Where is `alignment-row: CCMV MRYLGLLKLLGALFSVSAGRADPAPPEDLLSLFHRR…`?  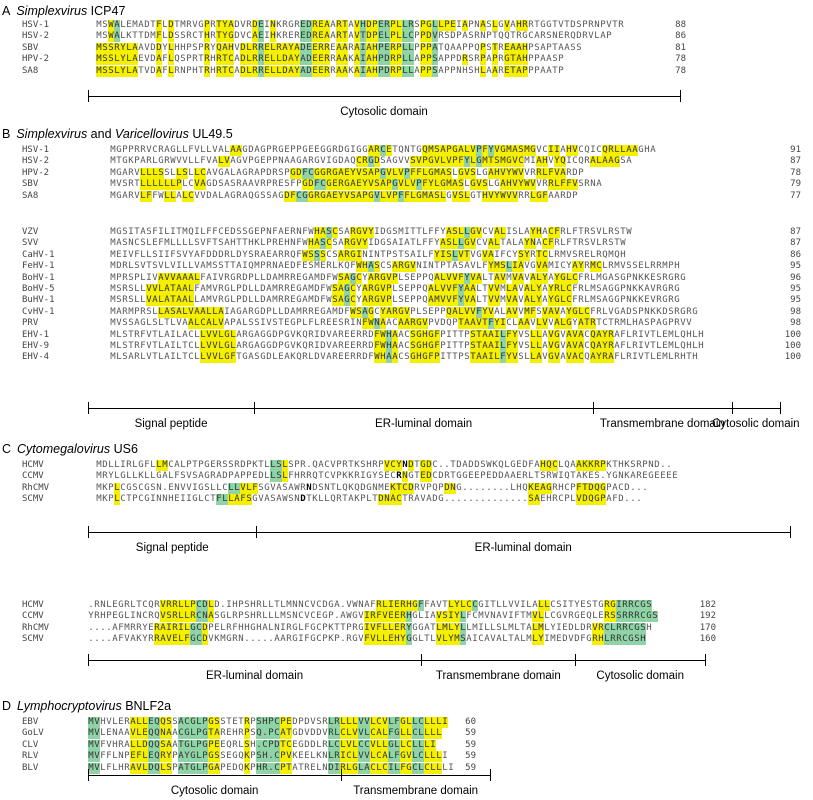
alignment-row: CCMV MRYLGLLKLLGALFSVSAGRADPAPPEDLLSLFHRR… is located at coordinates (417, 477).